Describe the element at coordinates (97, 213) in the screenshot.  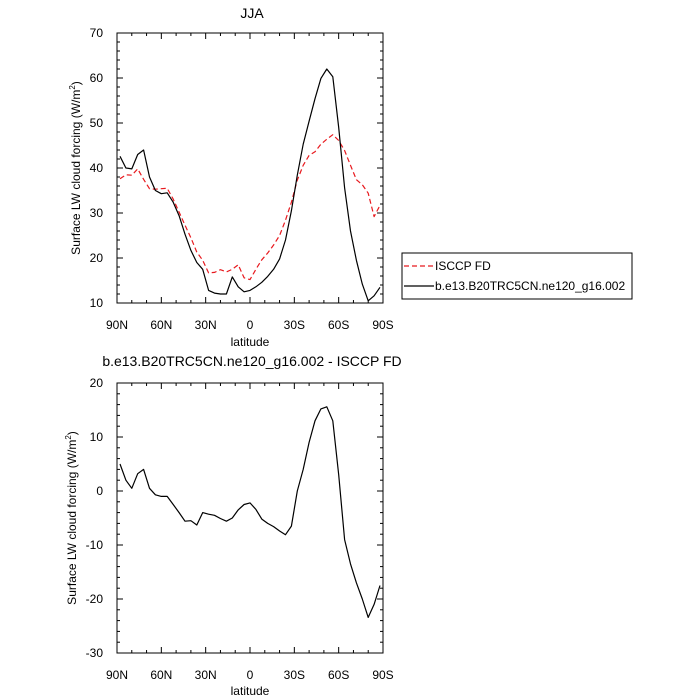
I see `panel-top-y-tick-label: 30` at that location.